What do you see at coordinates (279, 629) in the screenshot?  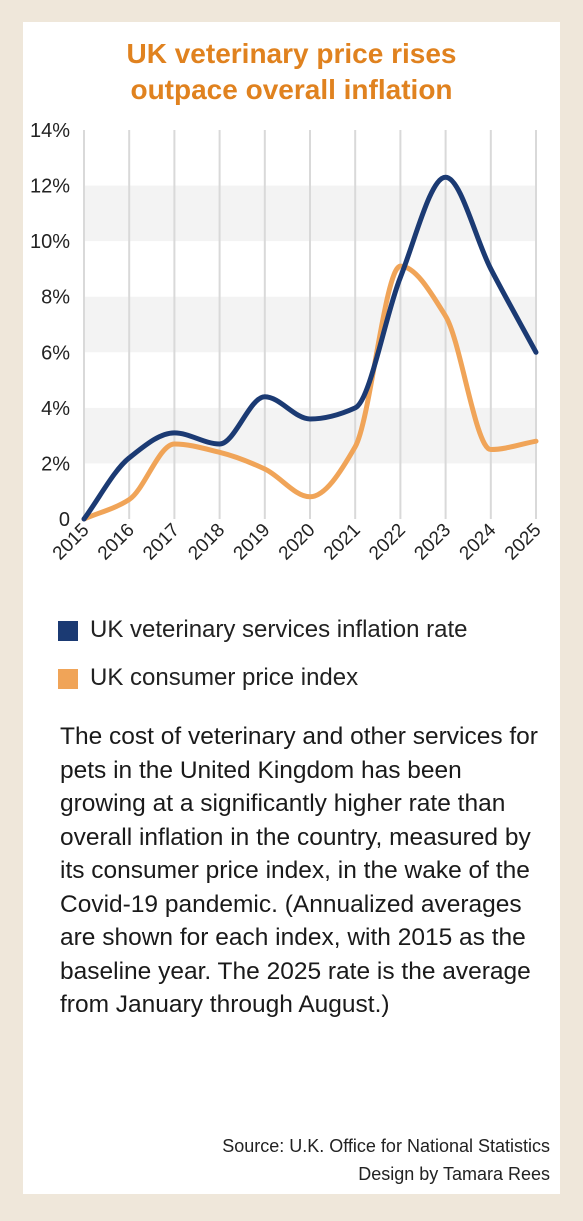 I see `legend-label-vet: UK veterinary services inflation rate` at bounding box center [279, 629].